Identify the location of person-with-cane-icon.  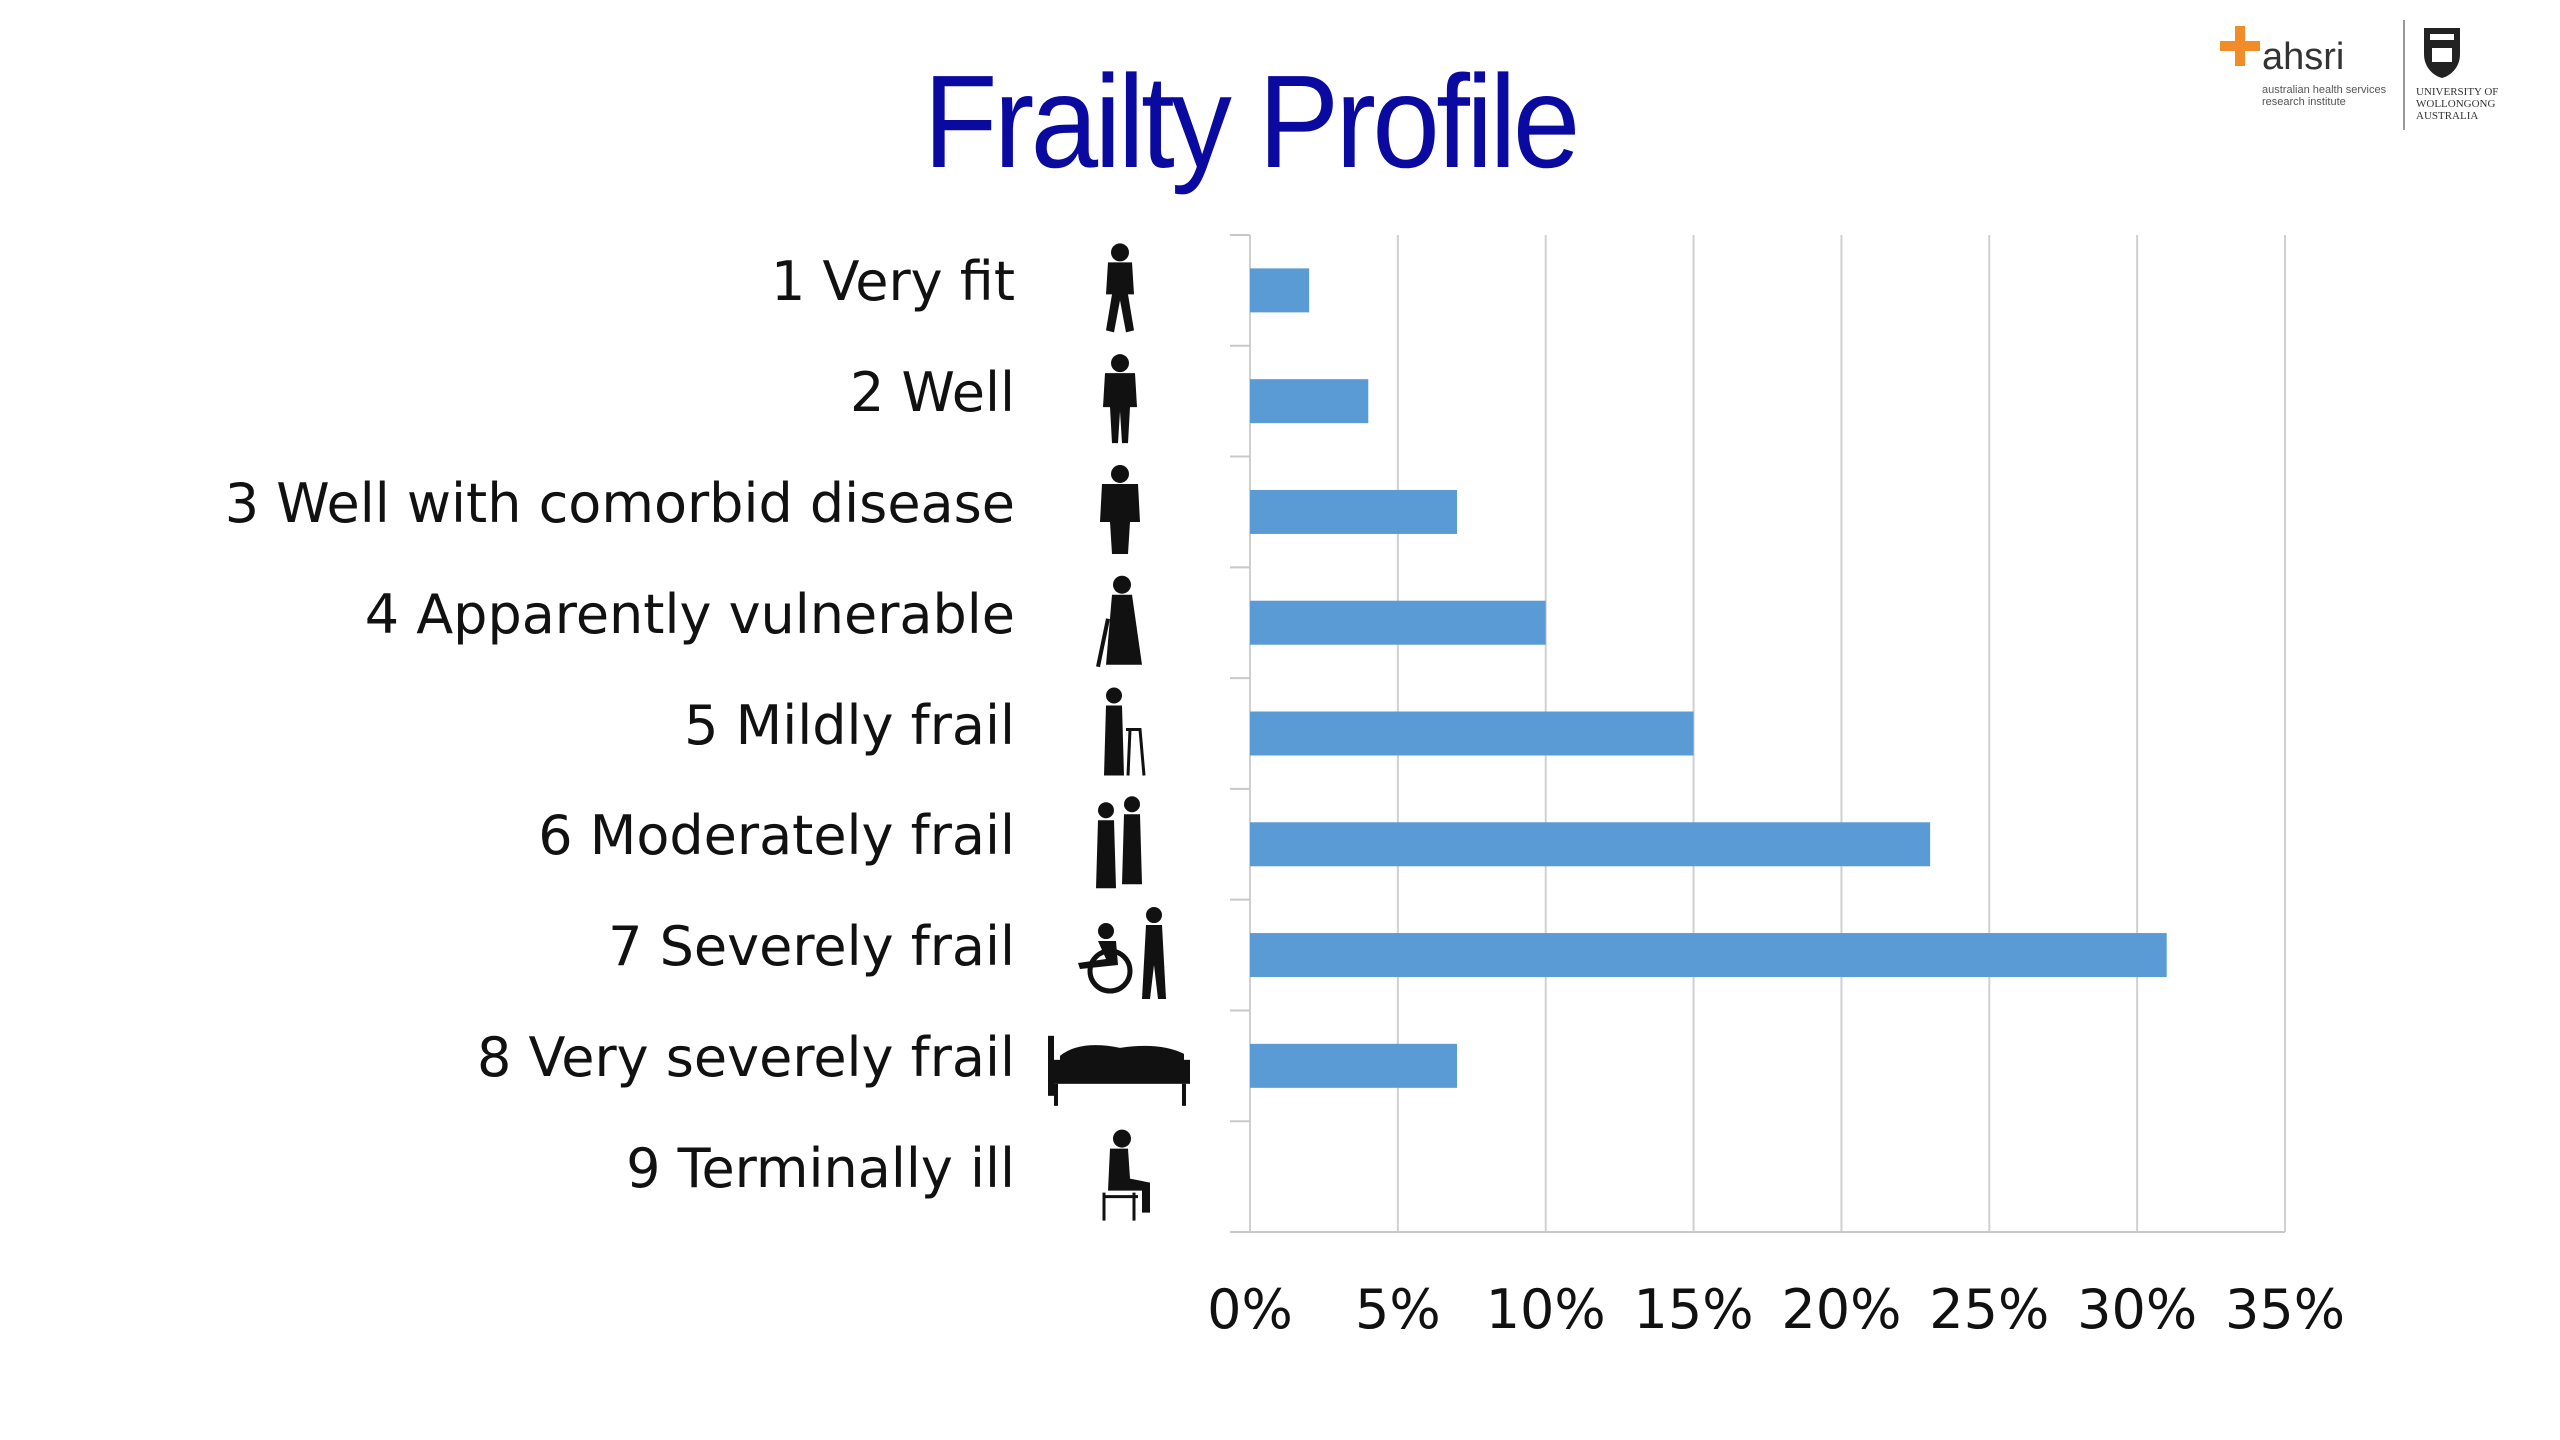
(1119, 621).